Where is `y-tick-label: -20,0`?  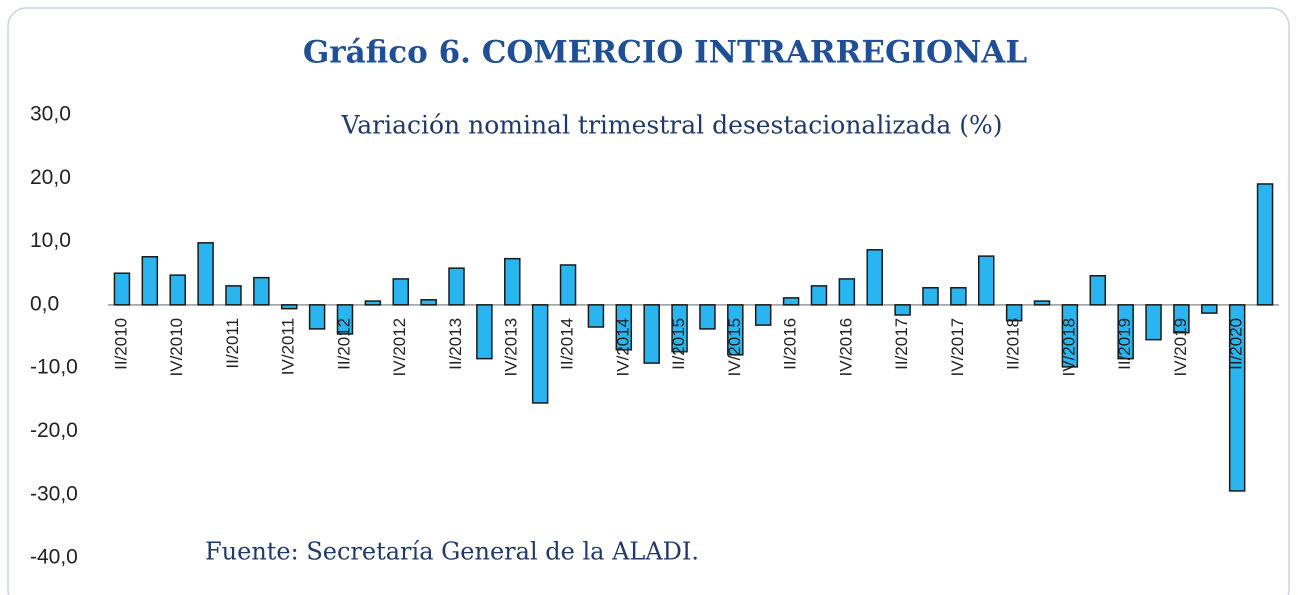 y-tick-label: -20,0 is located at coordinates (54, 430).